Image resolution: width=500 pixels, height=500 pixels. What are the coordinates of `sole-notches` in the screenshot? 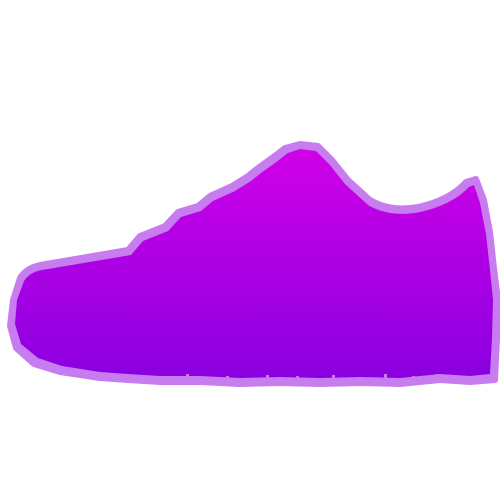 It's located at (312, 377).